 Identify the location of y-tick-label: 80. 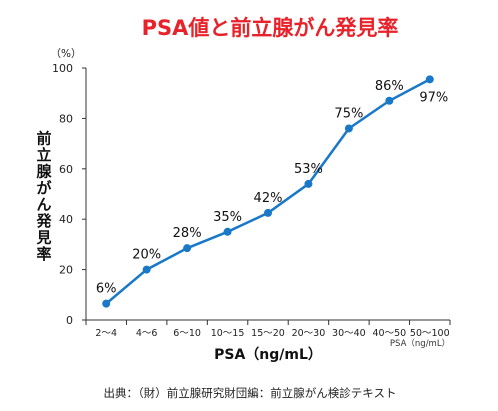
(66, 118).